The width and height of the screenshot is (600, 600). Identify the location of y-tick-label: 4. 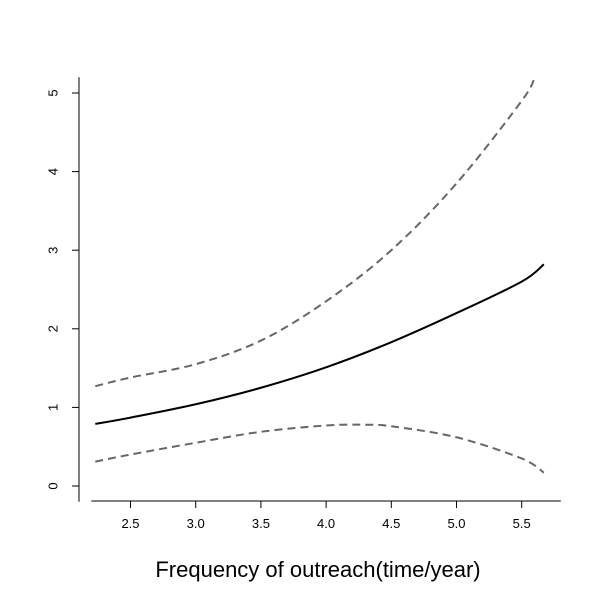
(52, 171).